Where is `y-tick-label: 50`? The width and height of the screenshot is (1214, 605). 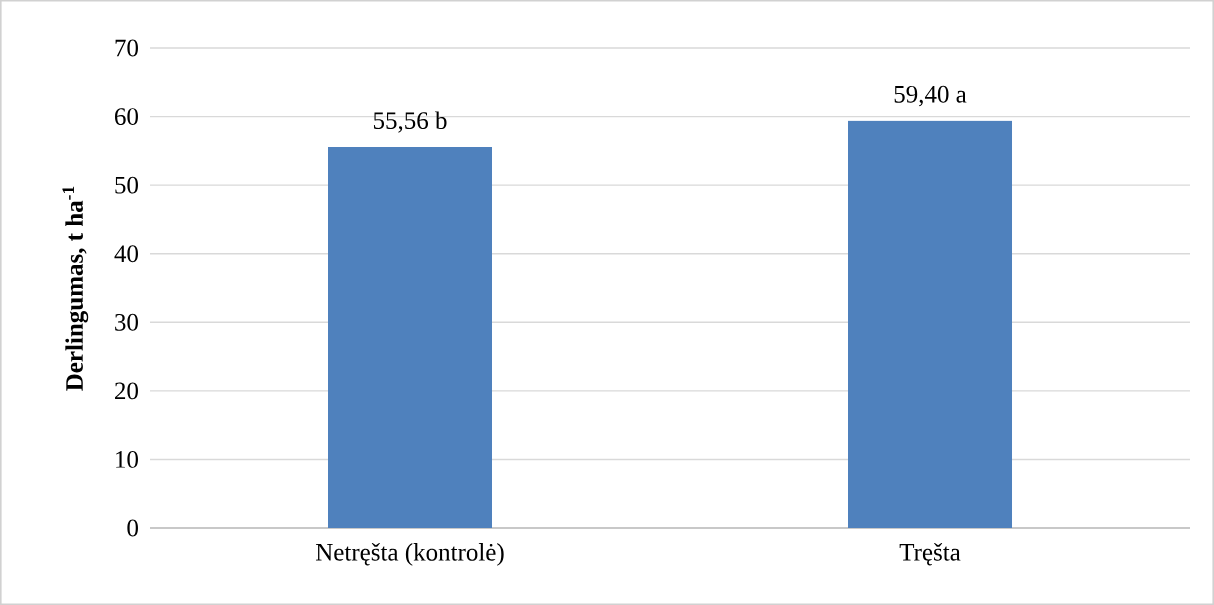
y-tick-label: 50 is located at coordinates (126, 185).